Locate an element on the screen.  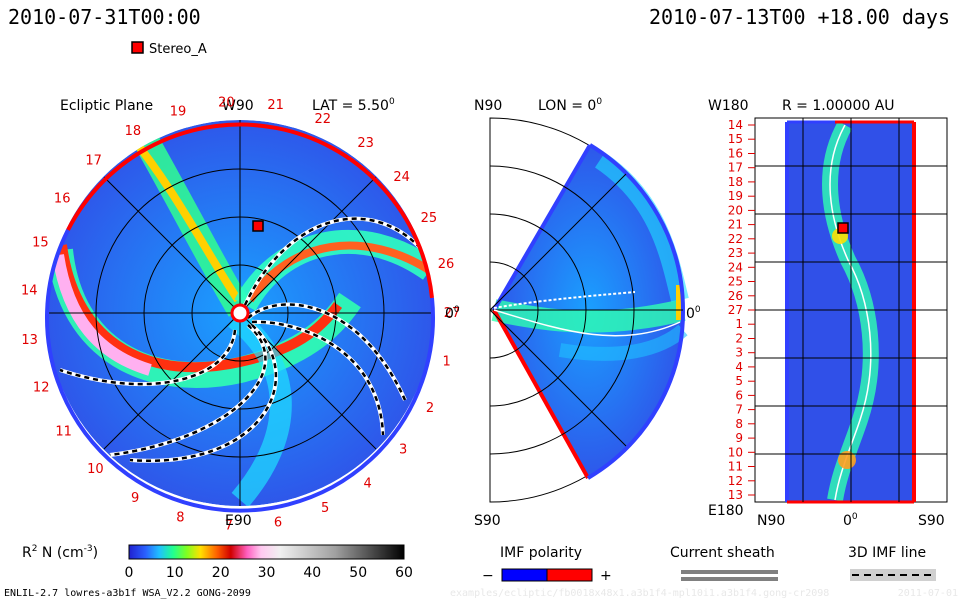
ring-number-5: 5 is located at coordinates (325, 508).